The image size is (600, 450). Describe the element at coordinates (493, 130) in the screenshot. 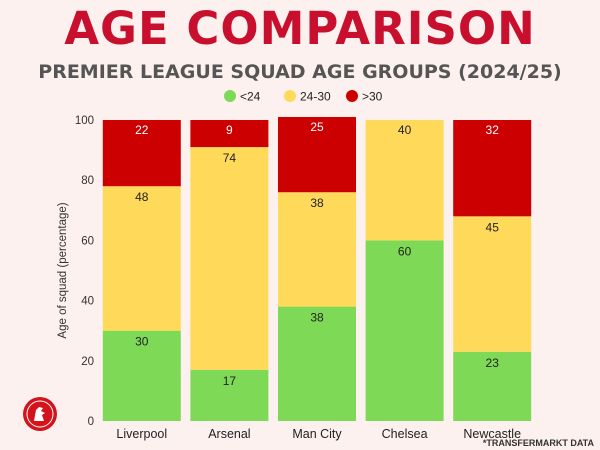

I see `data-label: 32` at that location.